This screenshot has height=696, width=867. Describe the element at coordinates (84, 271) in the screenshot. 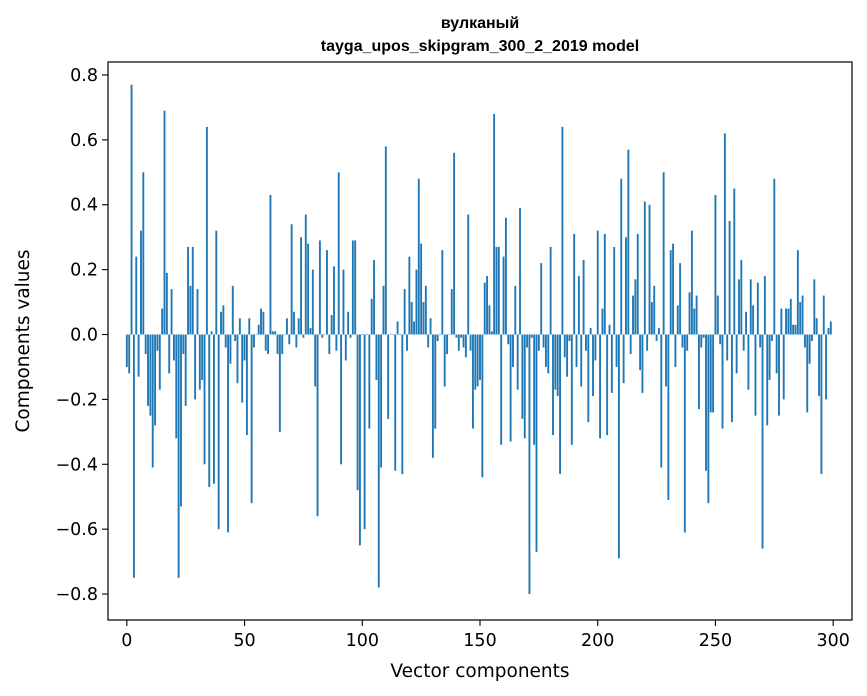

I see `y-tick-label: 0.2` at that location.